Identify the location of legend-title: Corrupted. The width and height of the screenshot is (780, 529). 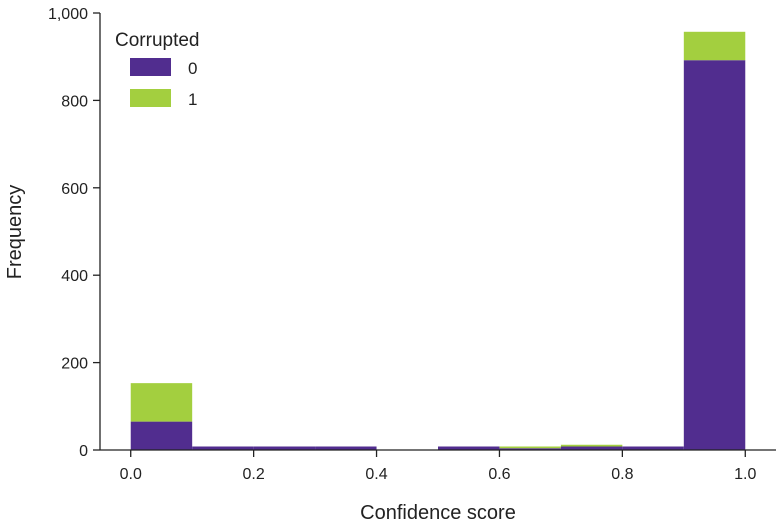
(157, 40).